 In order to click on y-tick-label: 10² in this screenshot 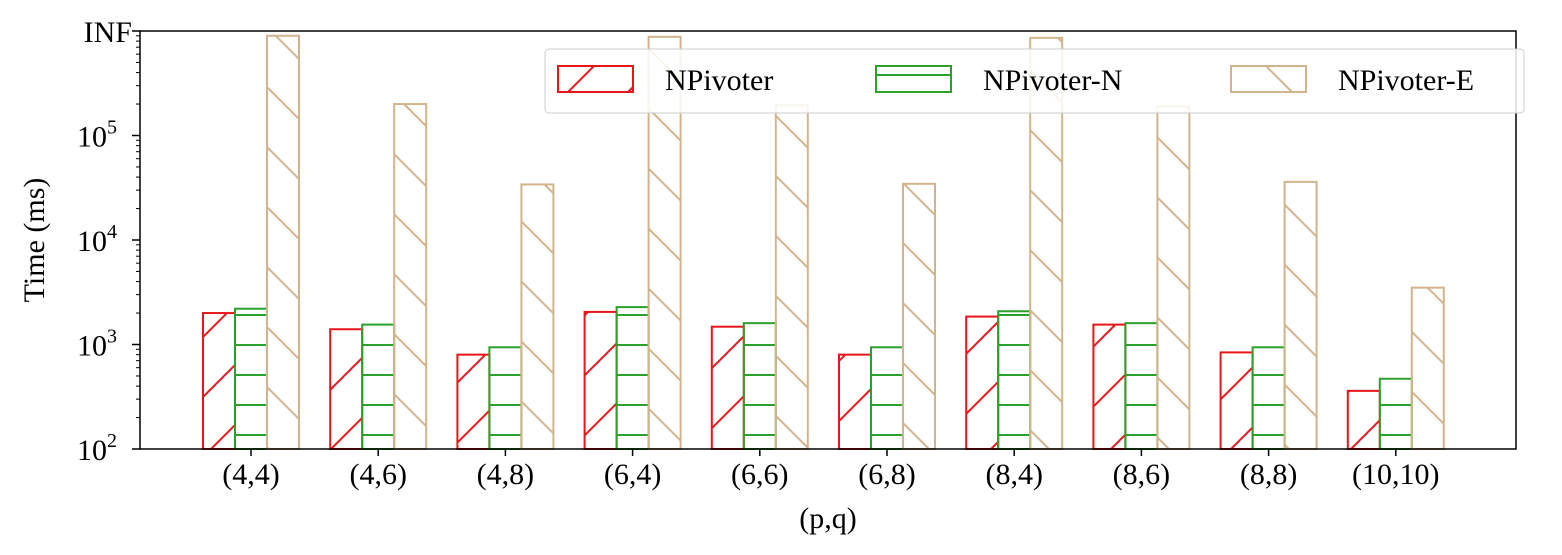, I will do `click(97, 448)`.